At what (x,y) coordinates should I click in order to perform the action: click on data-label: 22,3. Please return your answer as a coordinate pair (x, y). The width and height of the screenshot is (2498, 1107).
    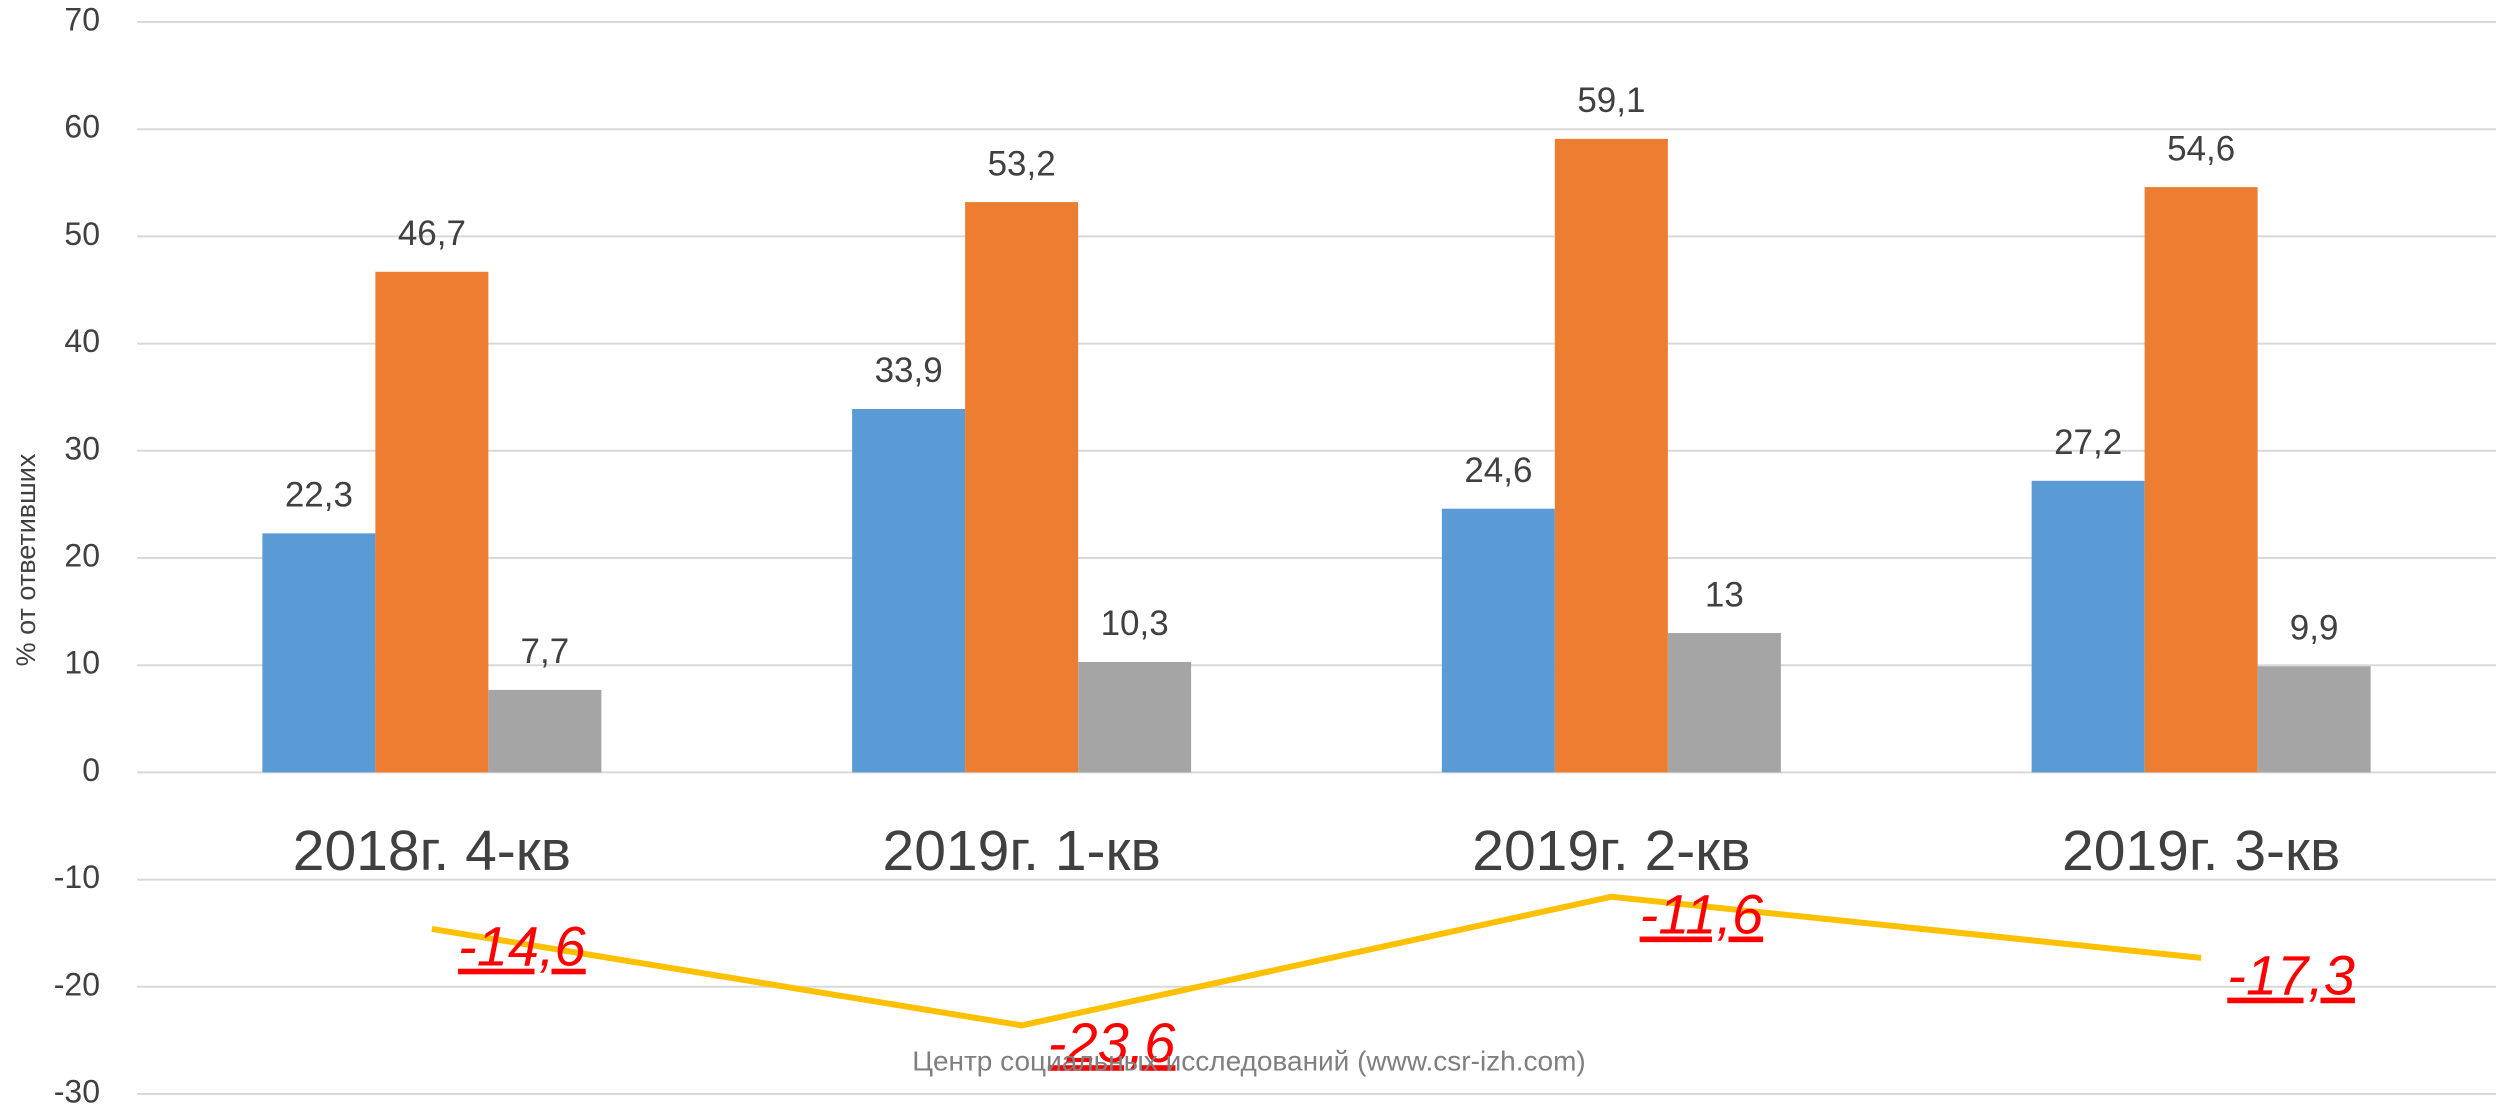
    Looking at the image, I should click on (319, 495).